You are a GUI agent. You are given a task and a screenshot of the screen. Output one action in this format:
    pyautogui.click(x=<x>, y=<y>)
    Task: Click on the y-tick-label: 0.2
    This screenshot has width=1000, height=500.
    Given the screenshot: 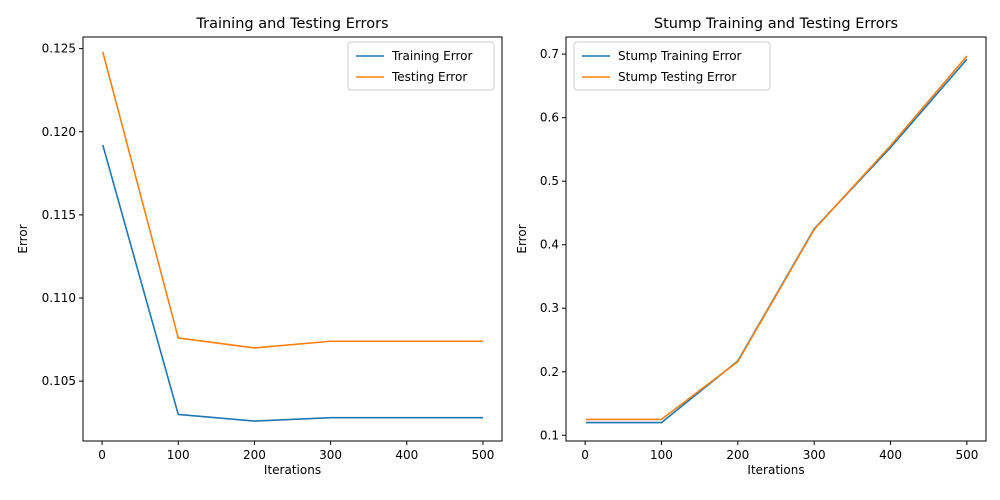 What is the action you would take?
    pyautogui.click(x=549, y=372)
    